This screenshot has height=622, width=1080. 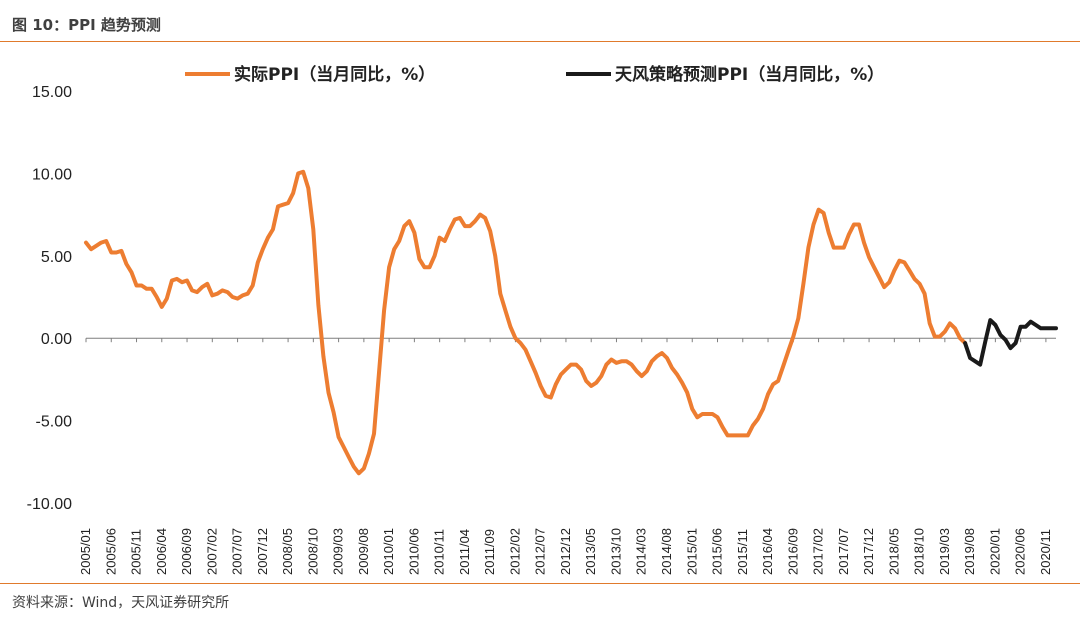 What do you see at coordinates (540, 551) in the screenshot?
I see `x-tick-label: 2012/07` at bounding box center [540, 551].